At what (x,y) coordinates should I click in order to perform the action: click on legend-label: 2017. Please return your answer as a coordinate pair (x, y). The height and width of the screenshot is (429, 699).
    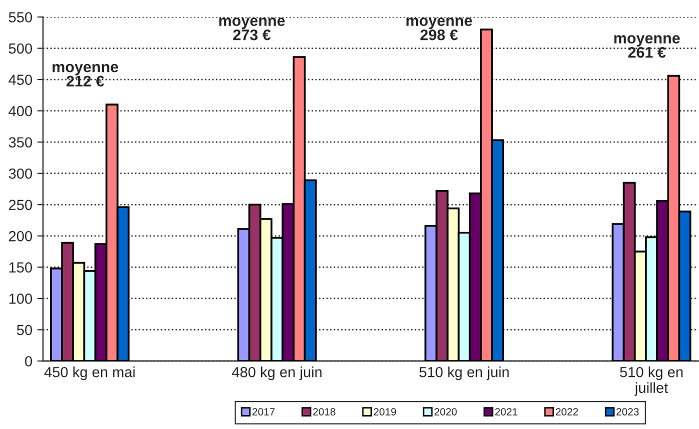
    Looking at the image, I should click on (263, 412).